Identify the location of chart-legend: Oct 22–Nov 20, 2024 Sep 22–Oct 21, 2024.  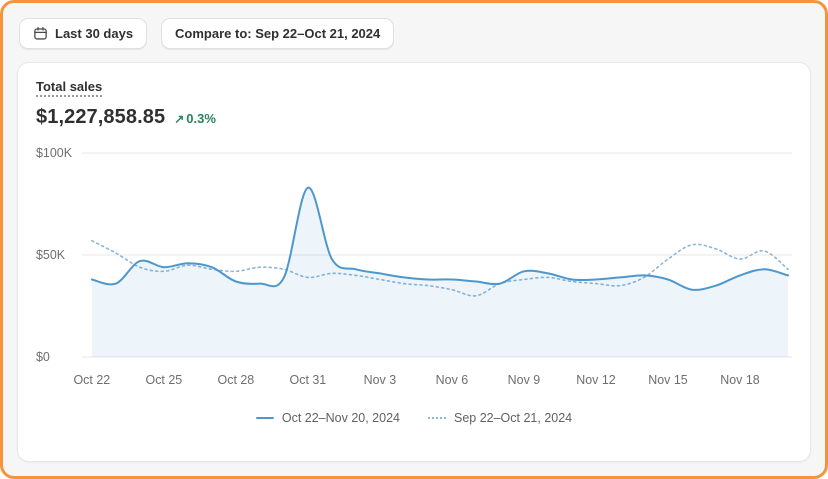
(414, 418).